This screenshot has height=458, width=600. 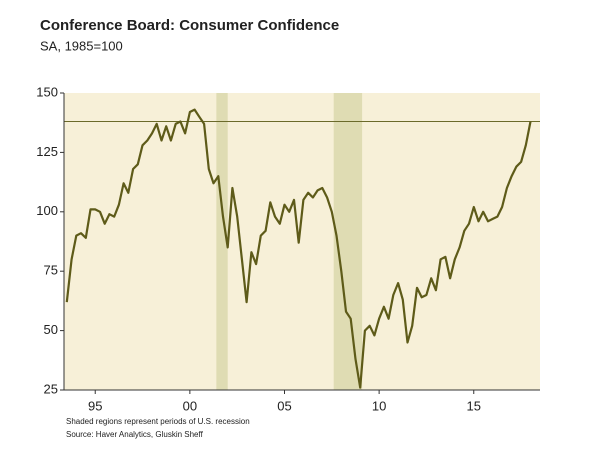 I want to click on footnote: Source: Haver Analytics, Gluskin Sheff, so click(x=135, y=434).